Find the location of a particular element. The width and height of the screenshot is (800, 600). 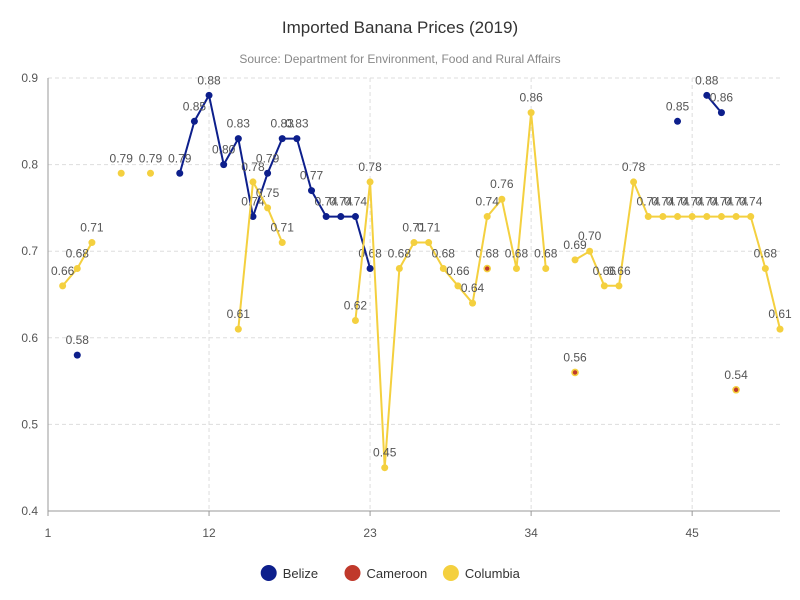

belize-legend-marker is located at coordinates (268, 573).